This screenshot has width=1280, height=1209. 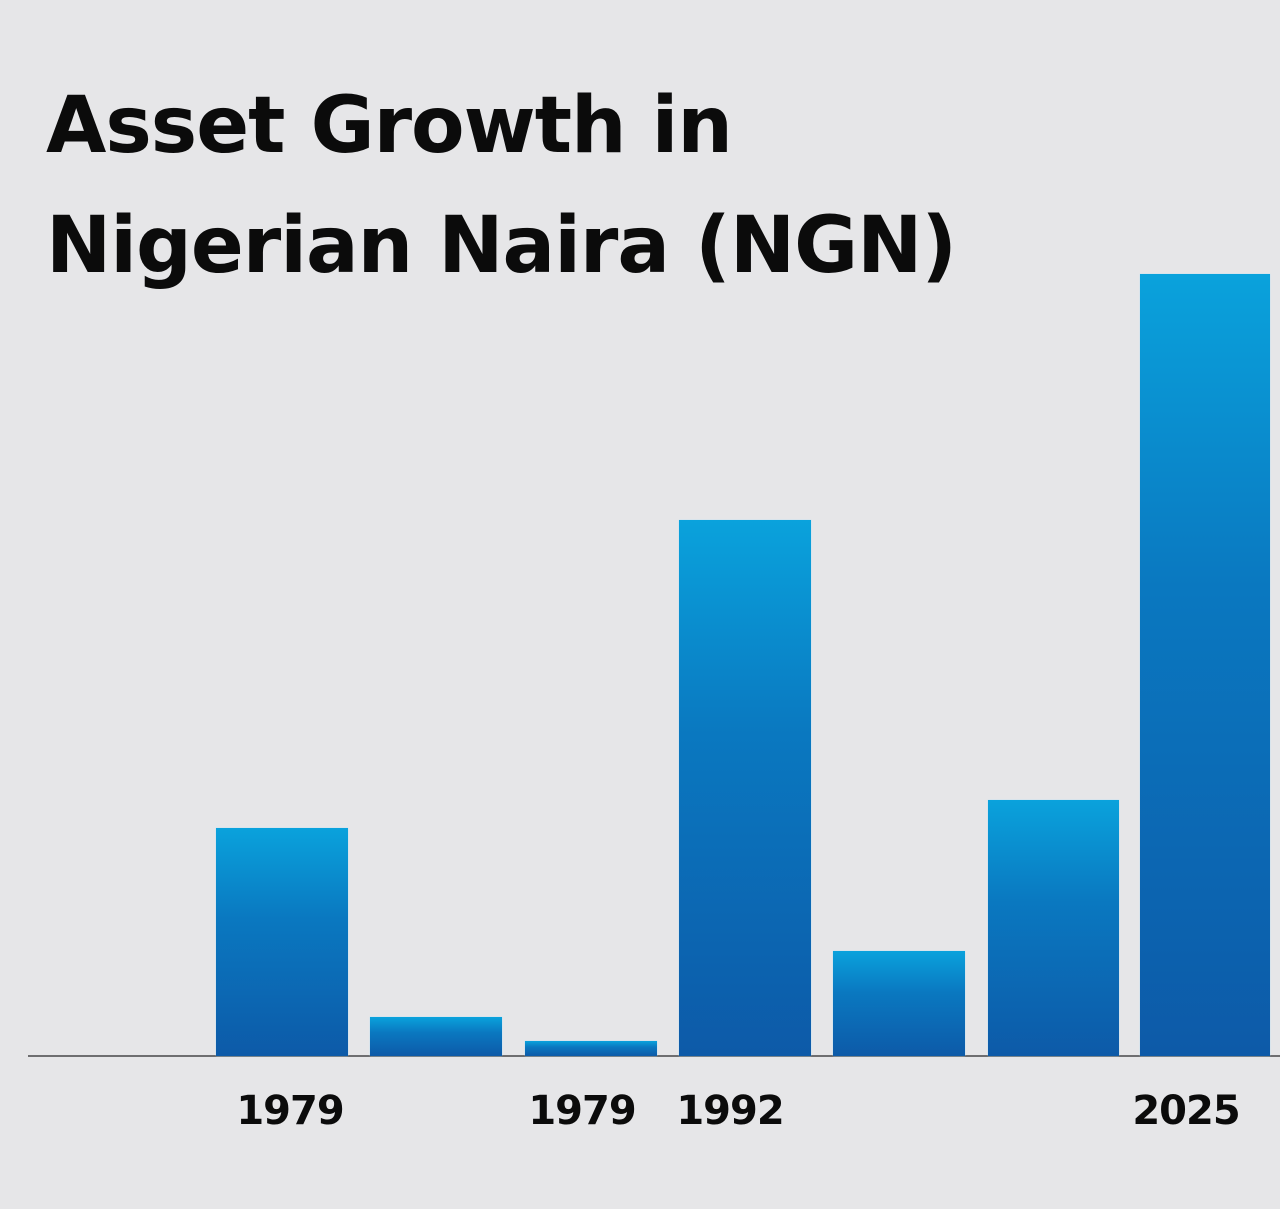 I want to click on x-tick-label: 1992, so click(x=730, y=1111).